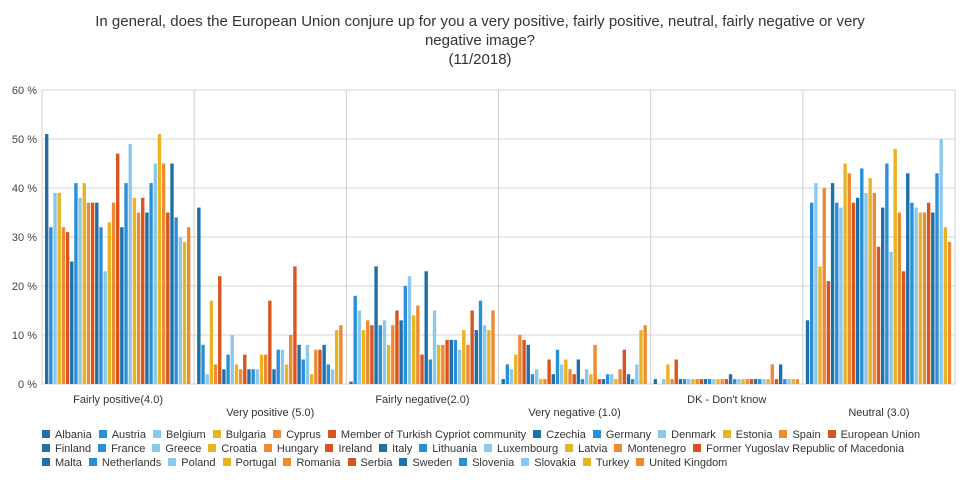  What do you see at coordinates (422, 400) in the screenshot?
I see `category-label: Fairly negative(2.0)` at bounding box center [422, 400].